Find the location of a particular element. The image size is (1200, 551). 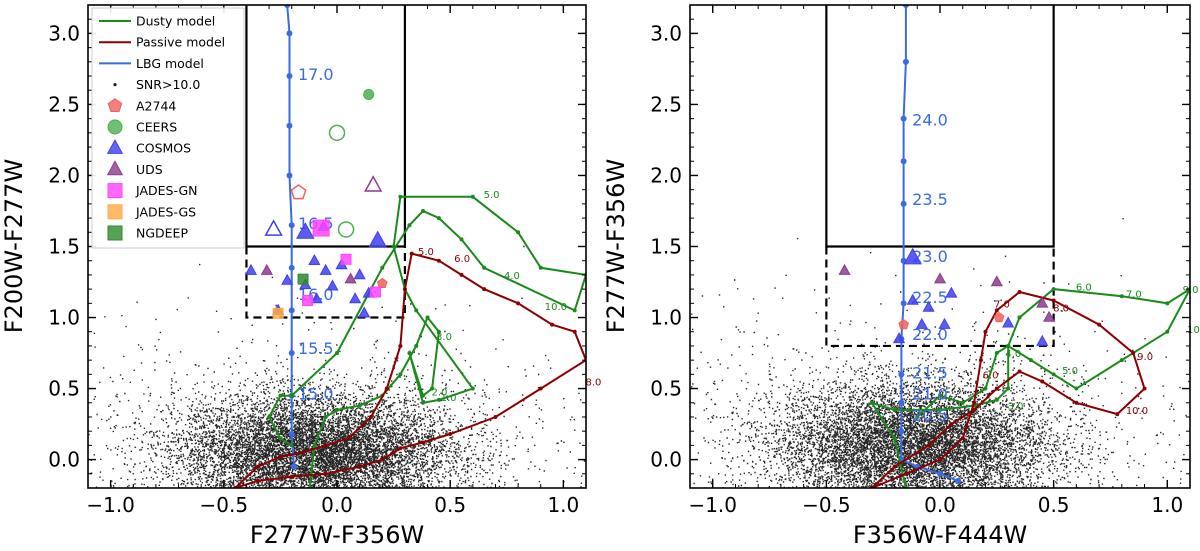

passive-model-label: 10.0 is located at coordinates (1137, 411).